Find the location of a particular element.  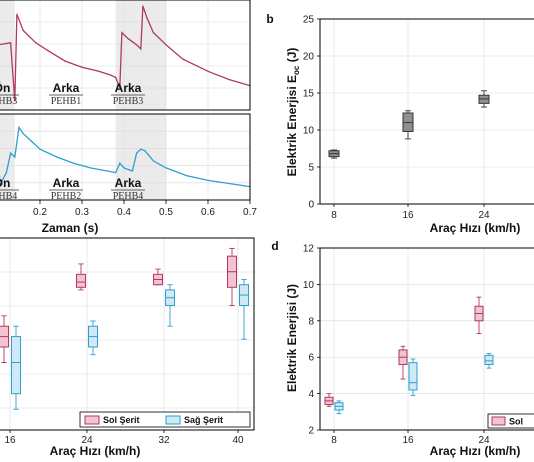

box-d-1-2-body is located at coordinates (489, 359).